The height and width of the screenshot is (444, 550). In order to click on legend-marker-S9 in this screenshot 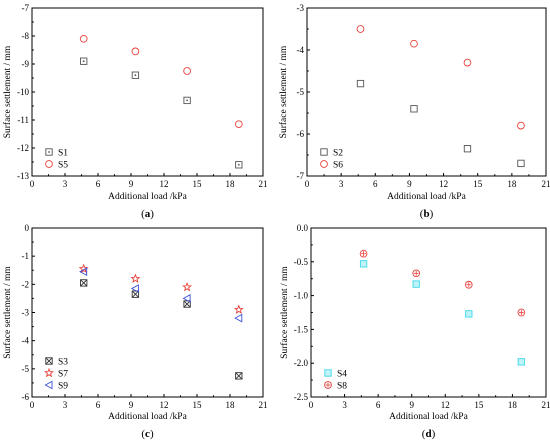, I will do `click(48, 385)`.